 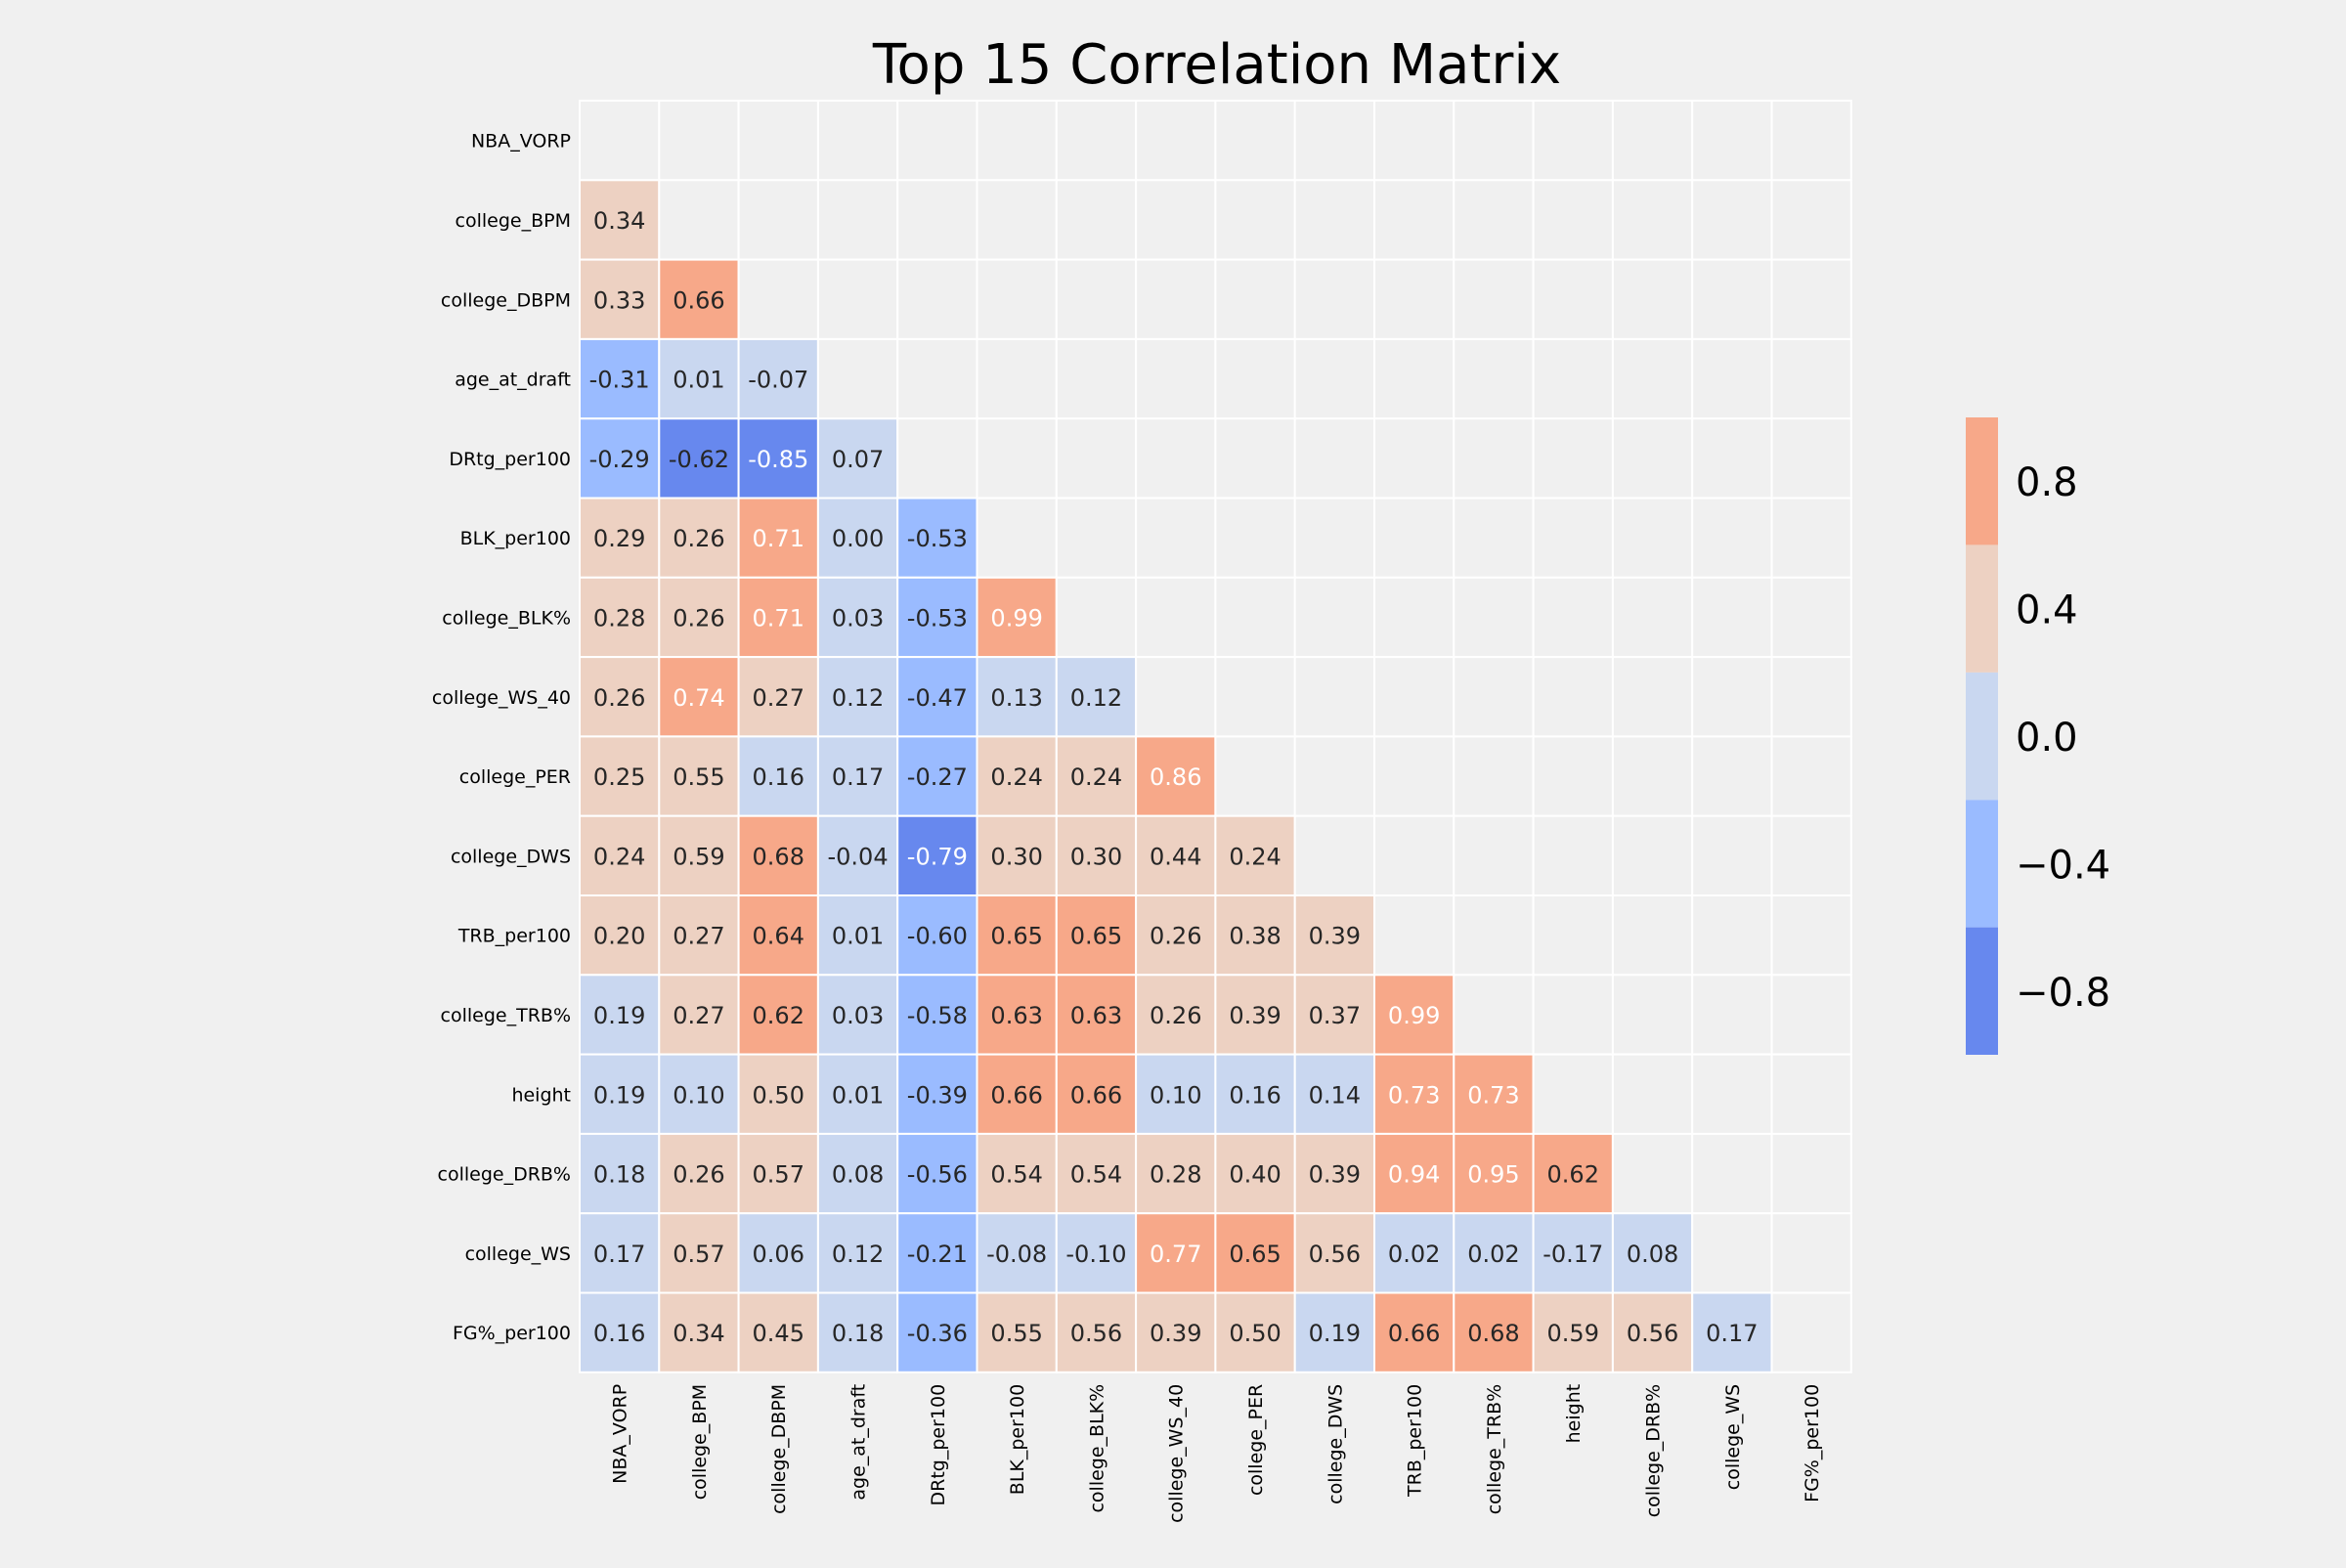 I want to click on heatmap-value-label: -0.56, so click(x=938, y=1175).